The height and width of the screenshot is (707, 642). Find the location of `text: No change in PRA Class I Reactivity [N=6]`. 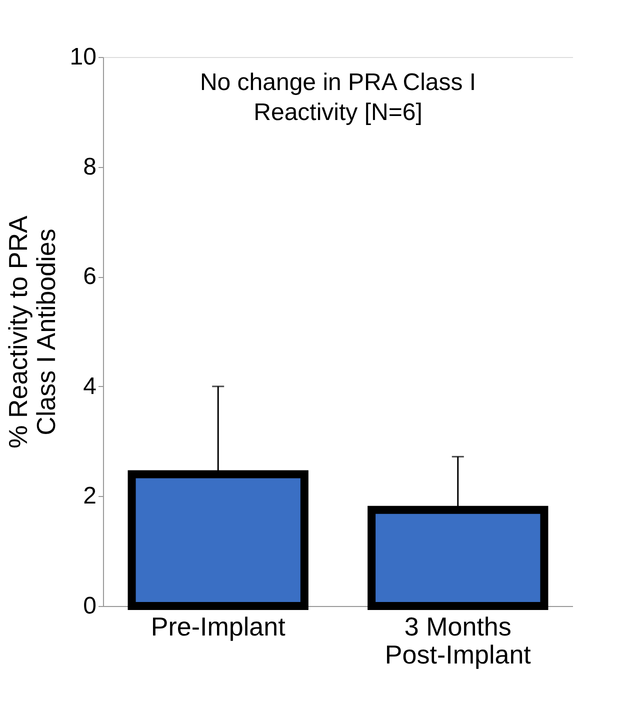

text: No change in PRA Class I Reactivity [N=6] is located at coordinates (338, 97).